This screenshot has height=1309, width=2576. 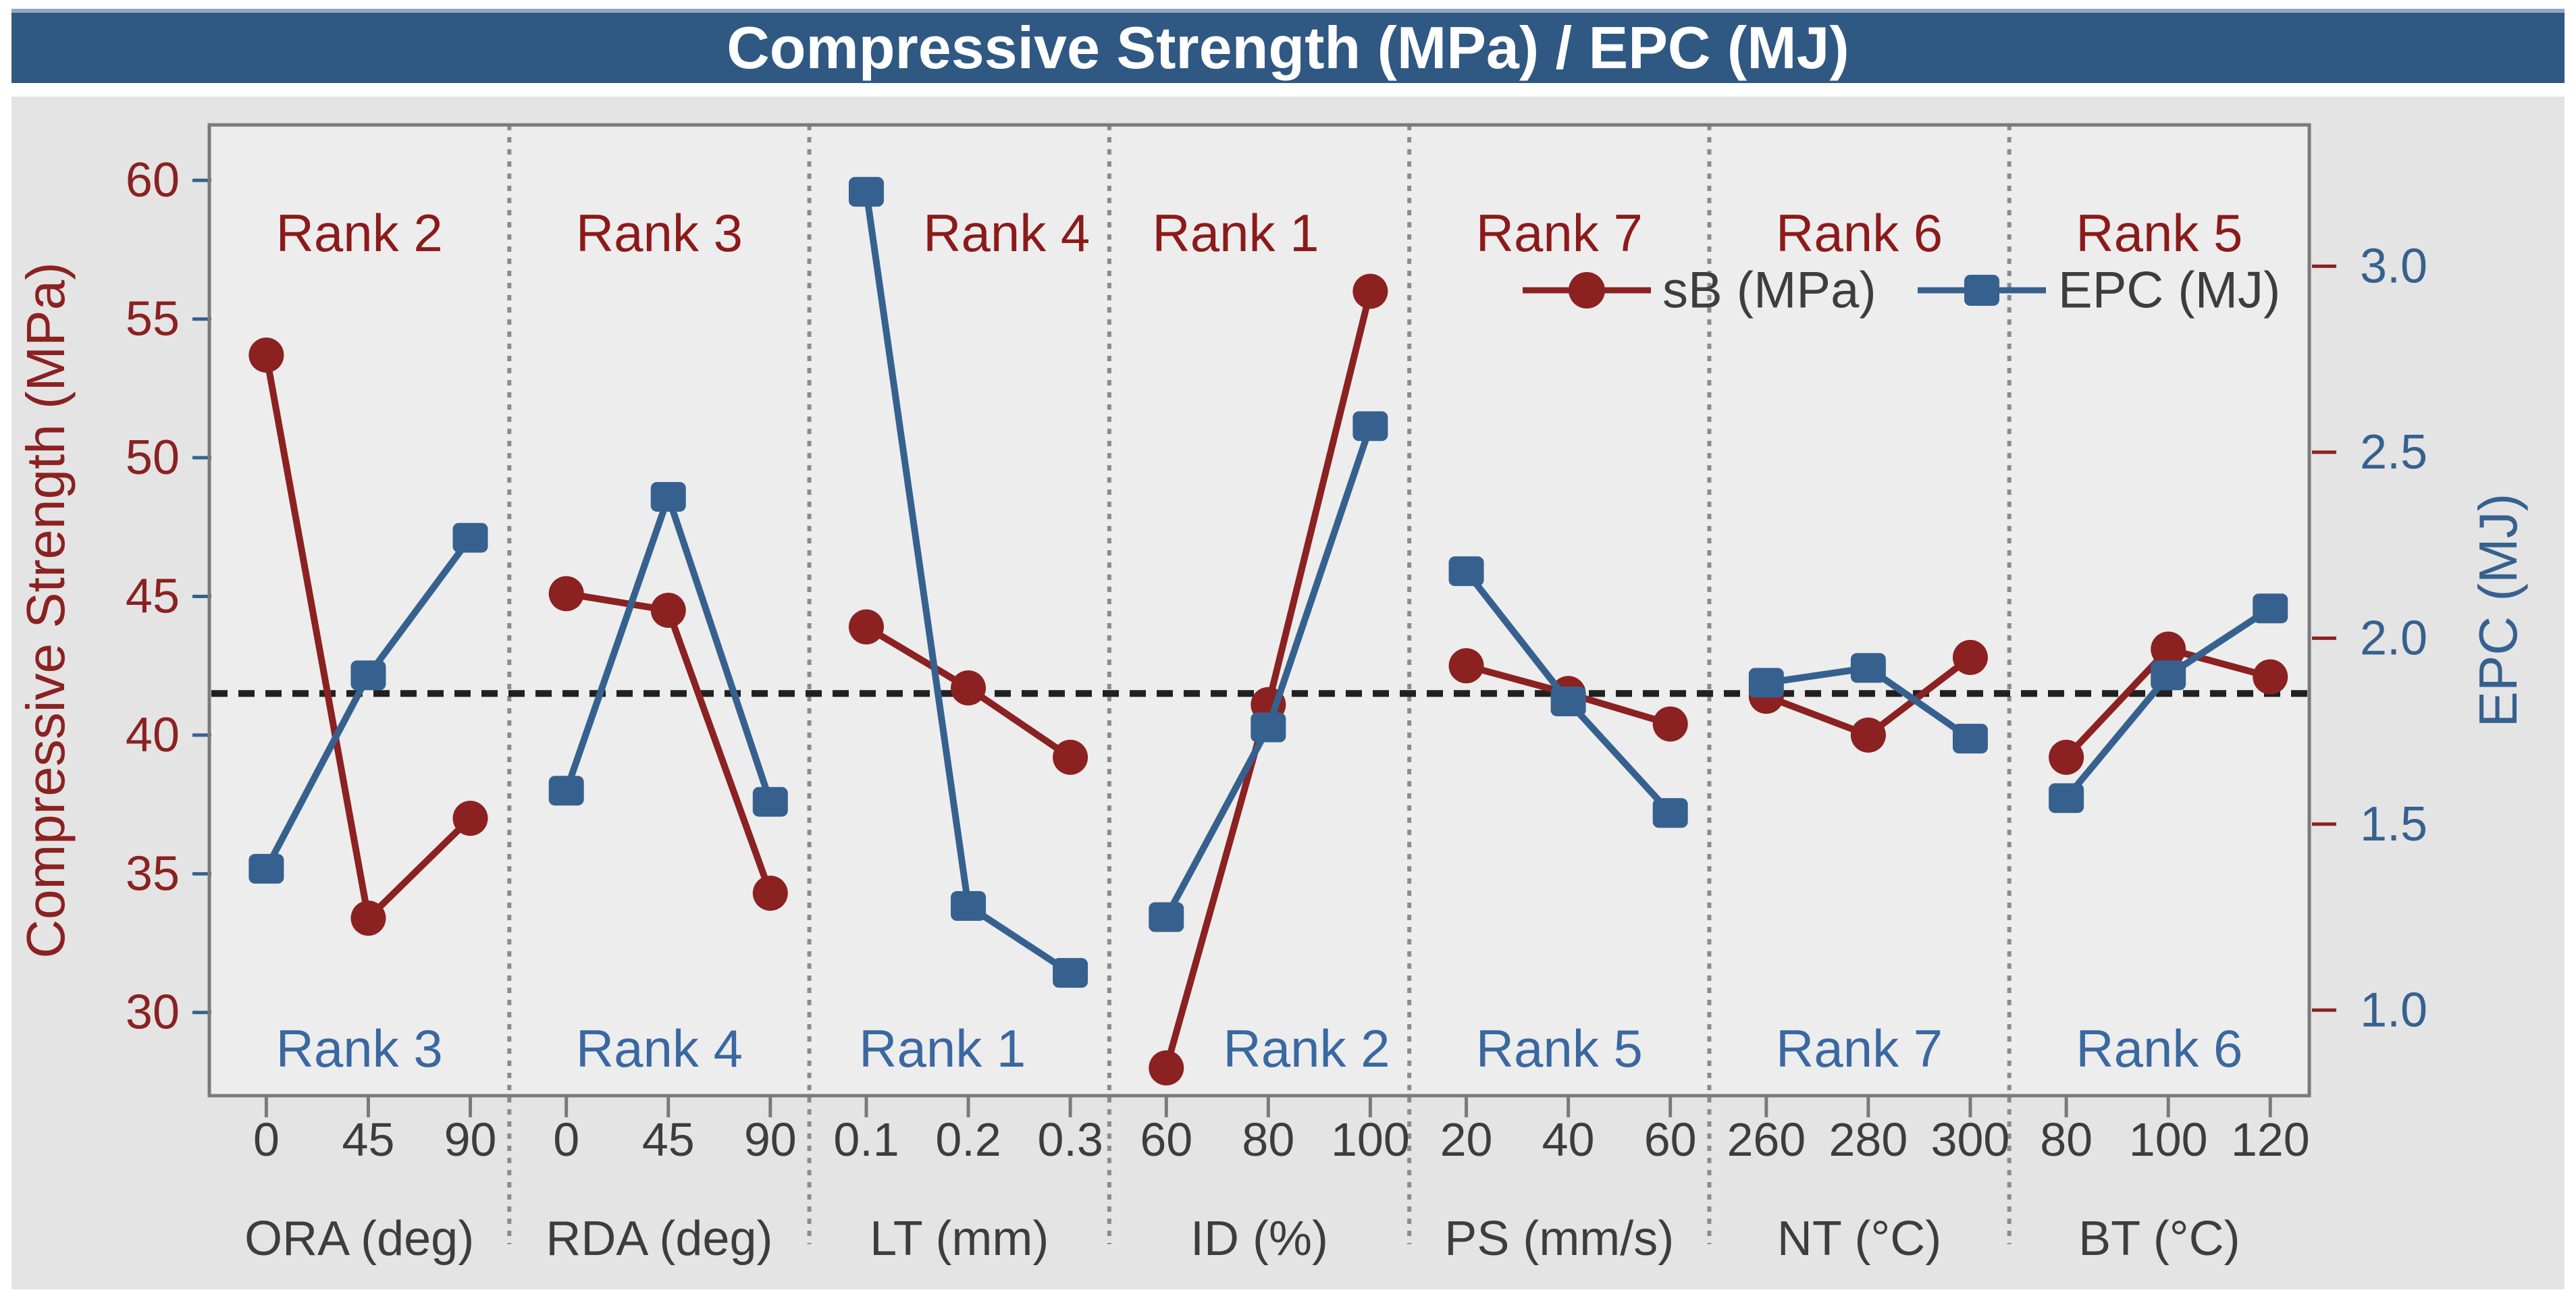 I want to click on x-tick-label: 300, so click(x=1970, y=1139).